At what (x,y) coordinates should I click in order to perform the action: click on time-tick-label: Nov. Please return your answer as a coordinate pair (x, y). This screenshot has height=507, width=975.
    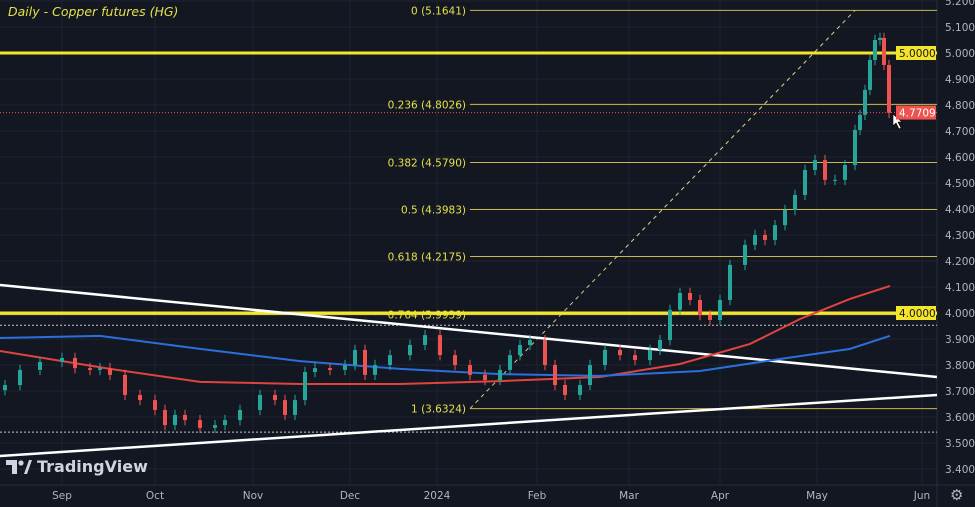
    Looking at the image, I should click on (253, 496).